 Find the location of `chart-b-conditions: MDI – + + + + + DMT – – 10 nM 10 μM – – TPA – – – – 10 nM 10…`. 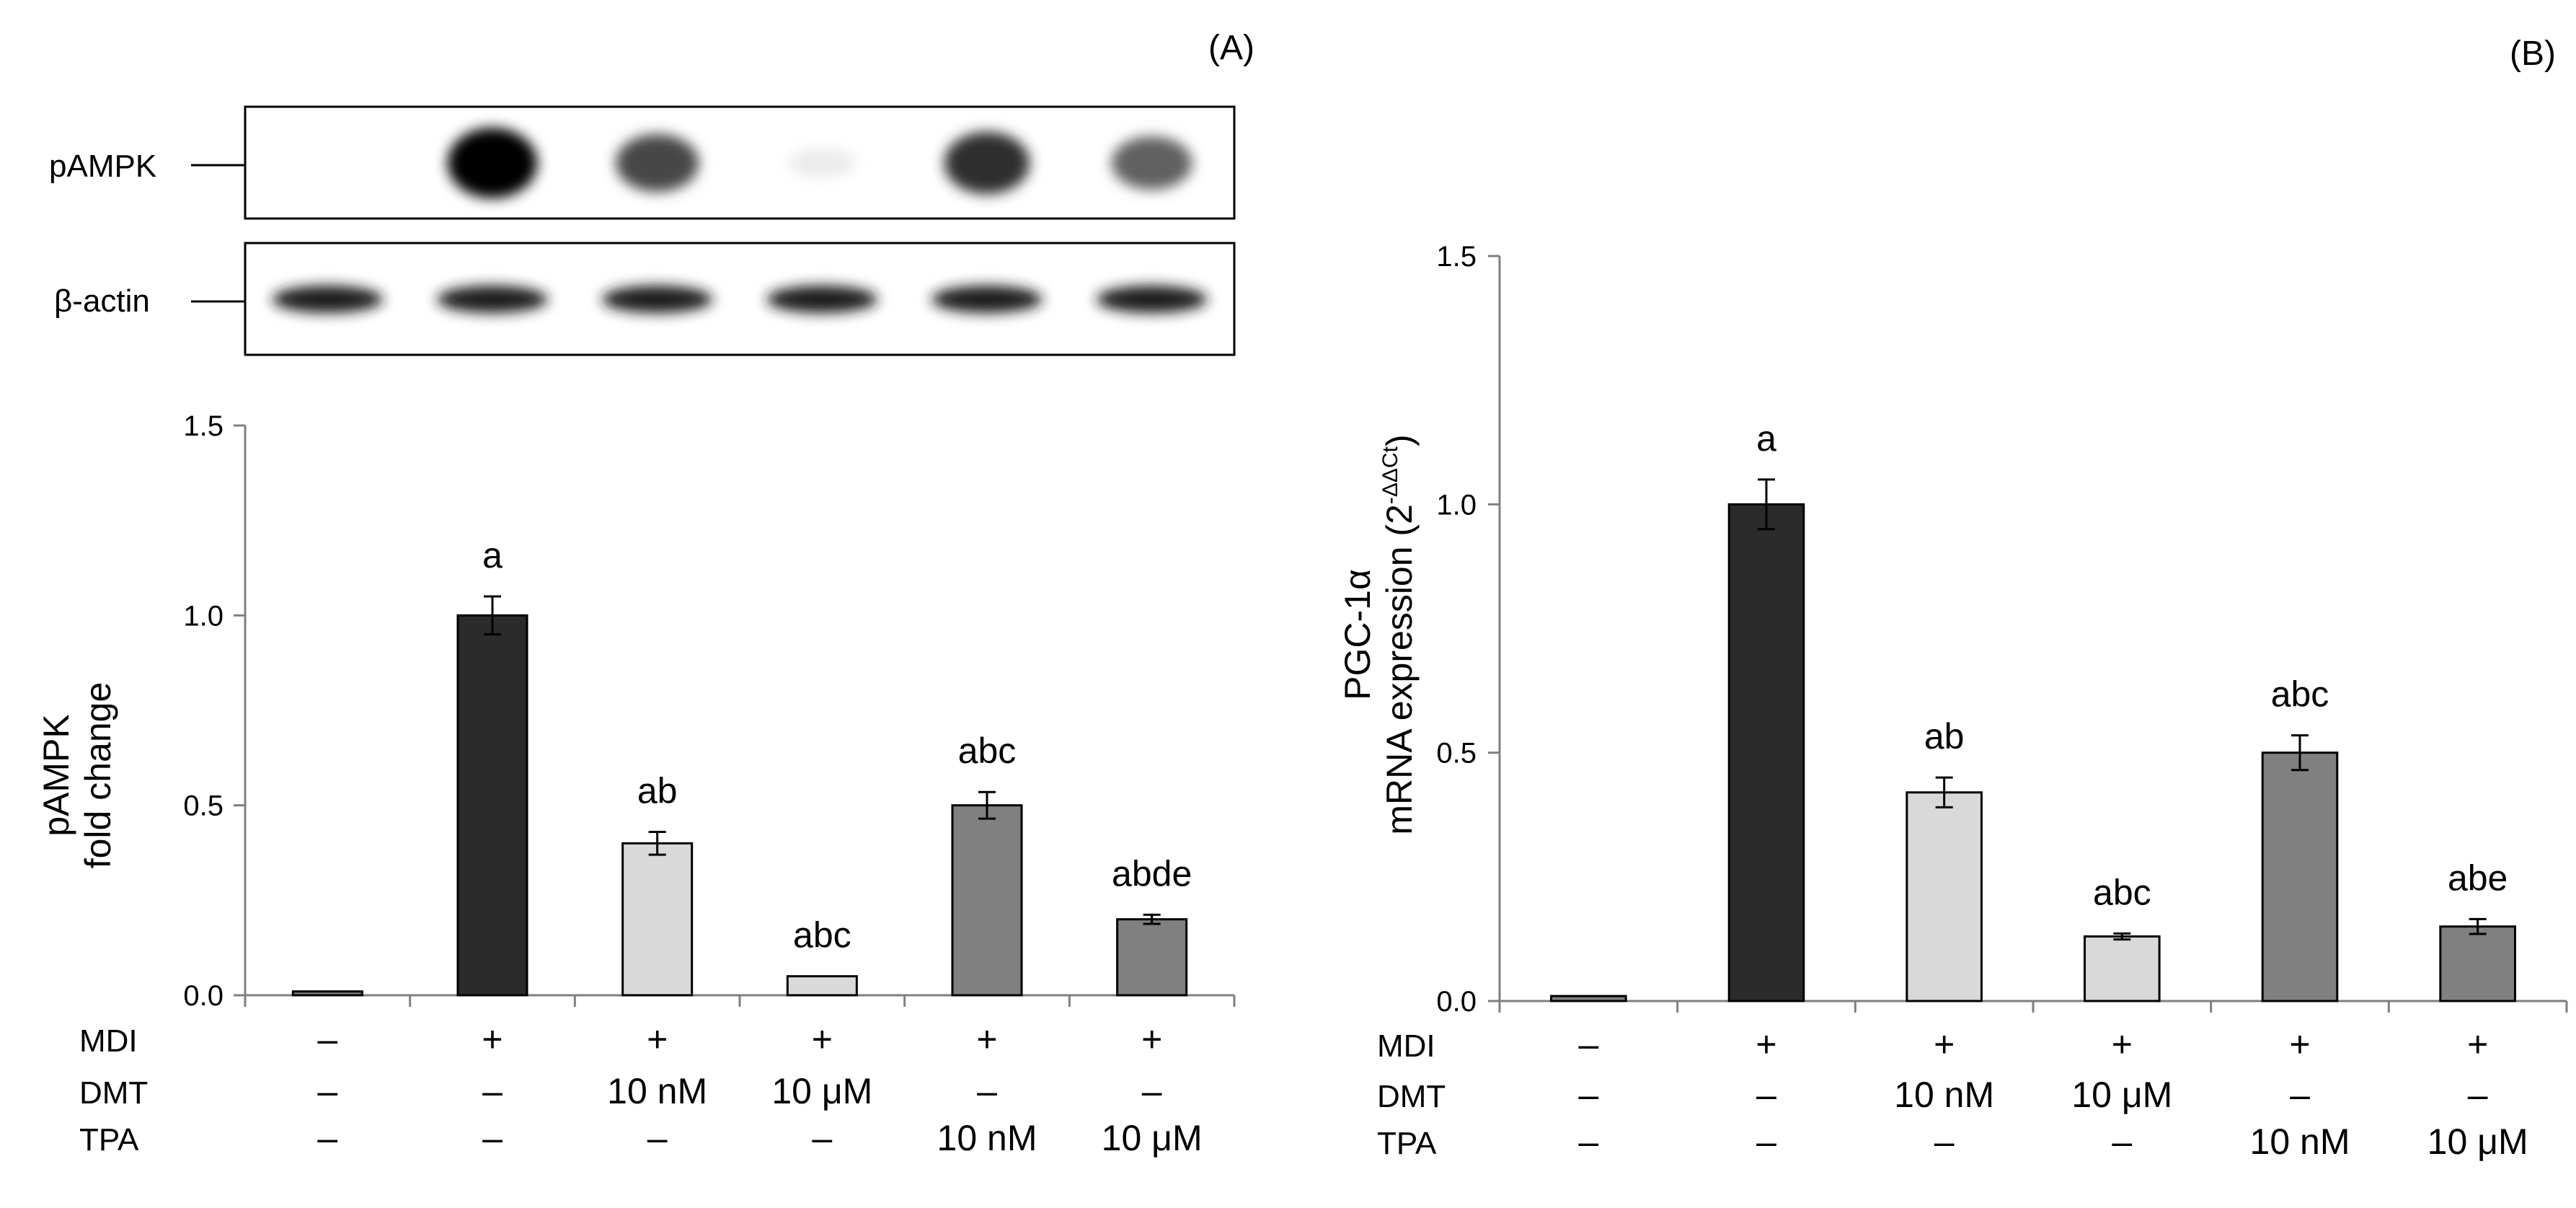

chart-b-conditions: MDI – + + + + + DMT – – 10 nM 10 μM – – TPA – – – – 10 nM 10… is located at coordinates (1952, 1093).